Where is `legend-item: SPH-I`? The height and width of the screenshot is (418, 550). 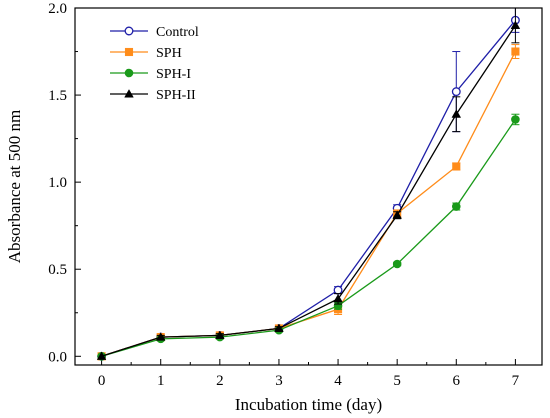
legend-item: SPH-I is located at coordinates (150, 74).